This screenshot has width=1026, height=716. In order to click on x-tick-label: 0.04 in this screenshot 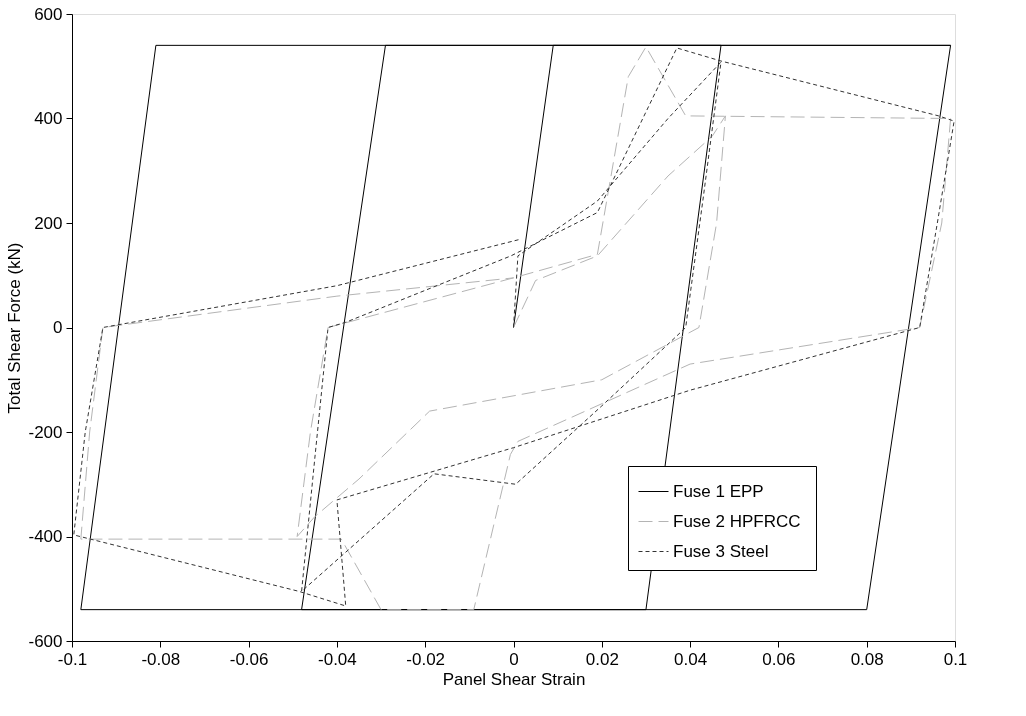, I will do `click(691, 659)`.